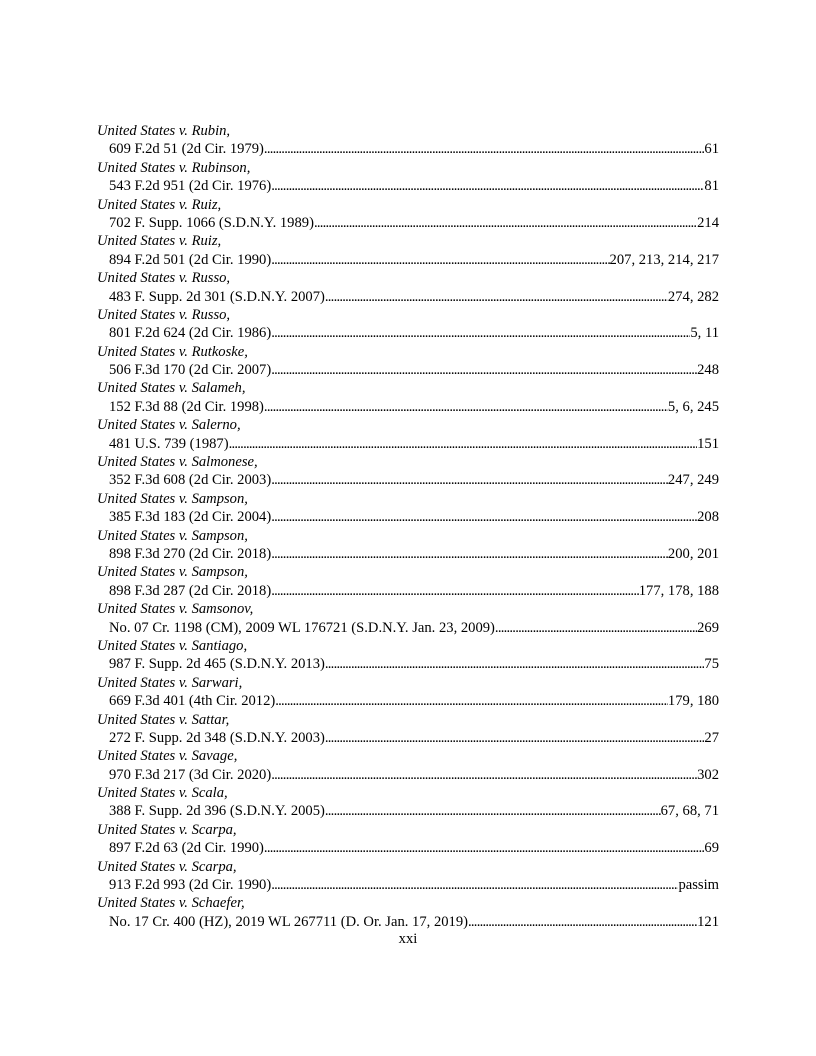 The image size is (816, 1056). I want to click on case-name: United States v. Salerno,, so click(169, 425).